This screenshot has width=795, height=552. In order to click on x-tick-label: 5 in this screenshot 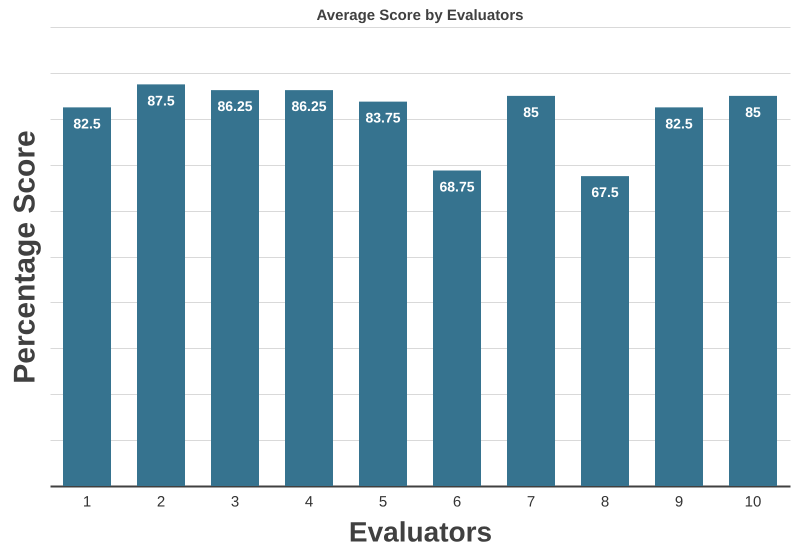, I will do `click(383, 502)`.